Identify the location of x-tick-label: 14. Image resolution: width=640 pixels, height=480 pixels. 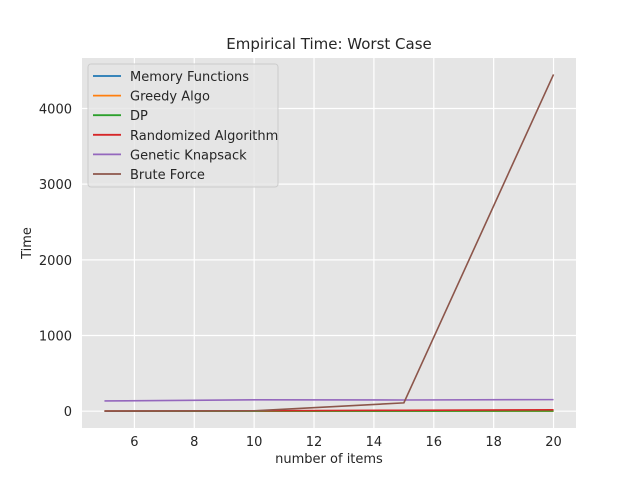
(374, 442).